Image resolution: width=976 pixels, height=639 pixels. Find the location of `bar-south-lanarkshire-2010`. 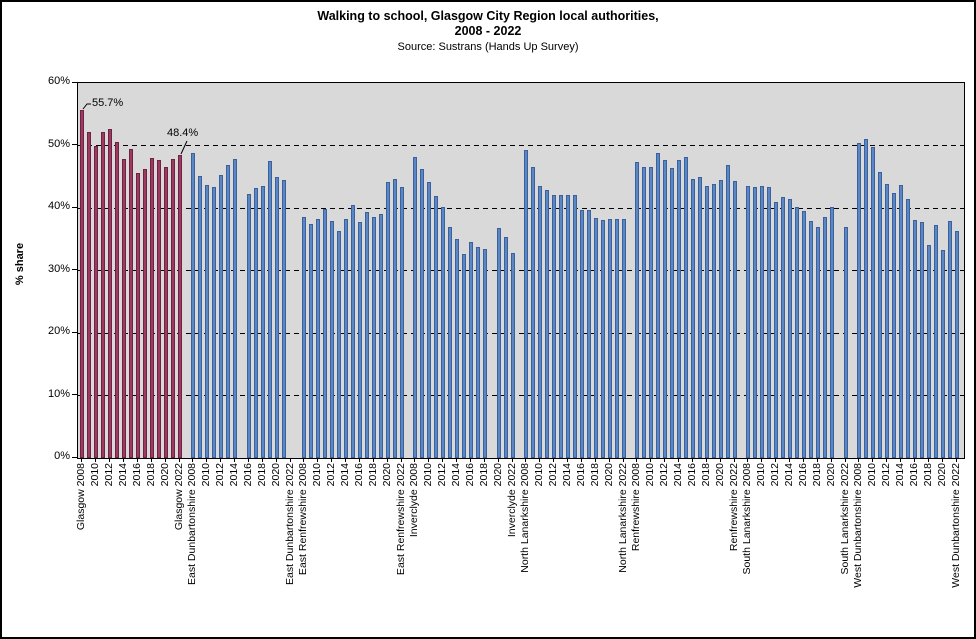

bar-south-lanarkshire-2010 is located at coordinates (762, 322).